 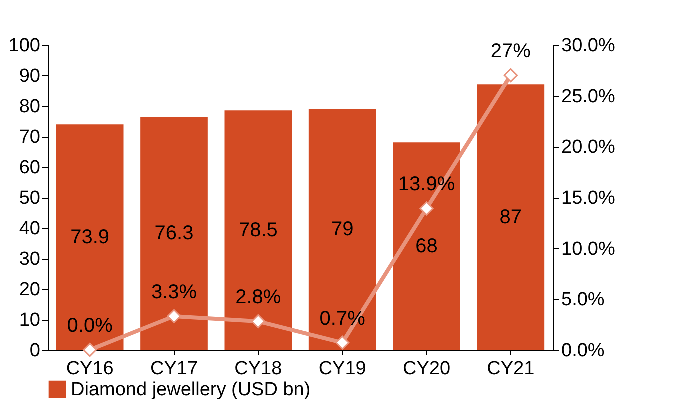 I want to click on data-label: 27%, so click(x=511, y=51).